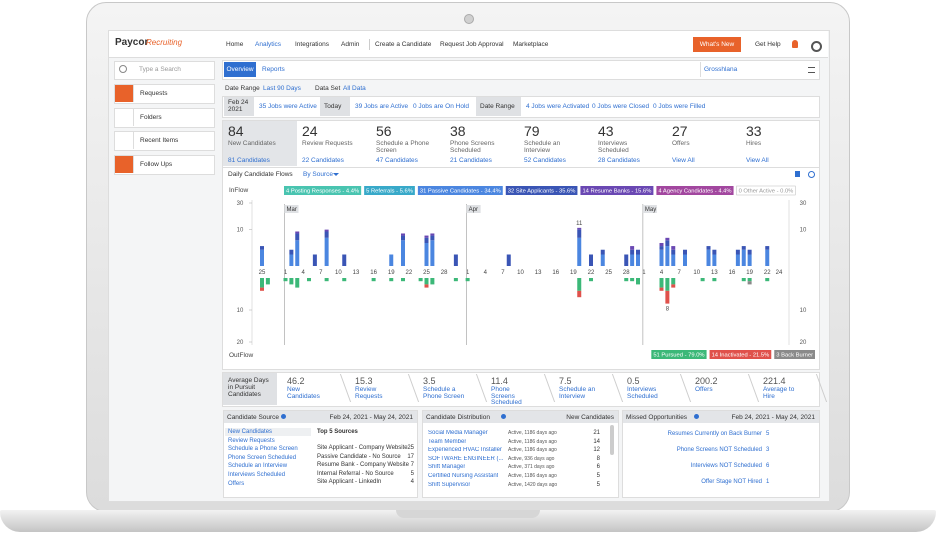  Describe the element at coordinates (262, 457) in the screenshot. I see `stage-link: Phone Screen Scheduled` at that location.